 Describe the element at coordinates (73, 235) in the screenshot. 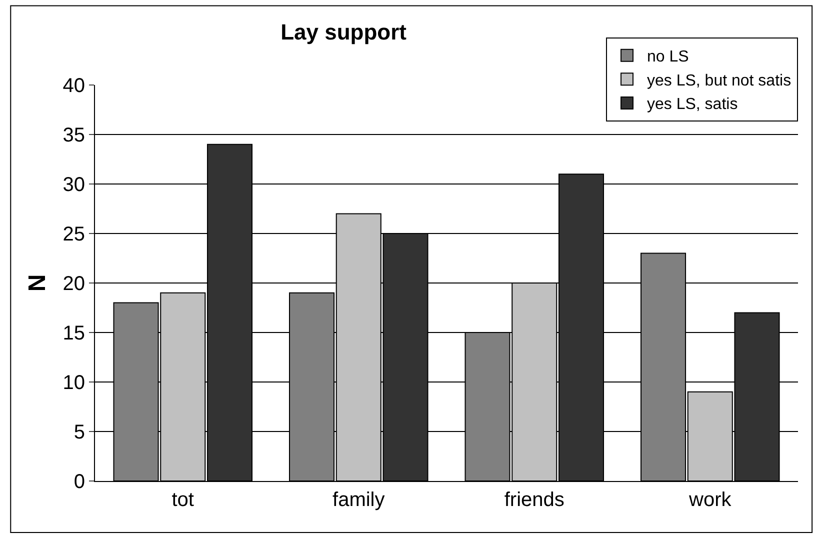

I see `y-tick-label: 25` at that location.